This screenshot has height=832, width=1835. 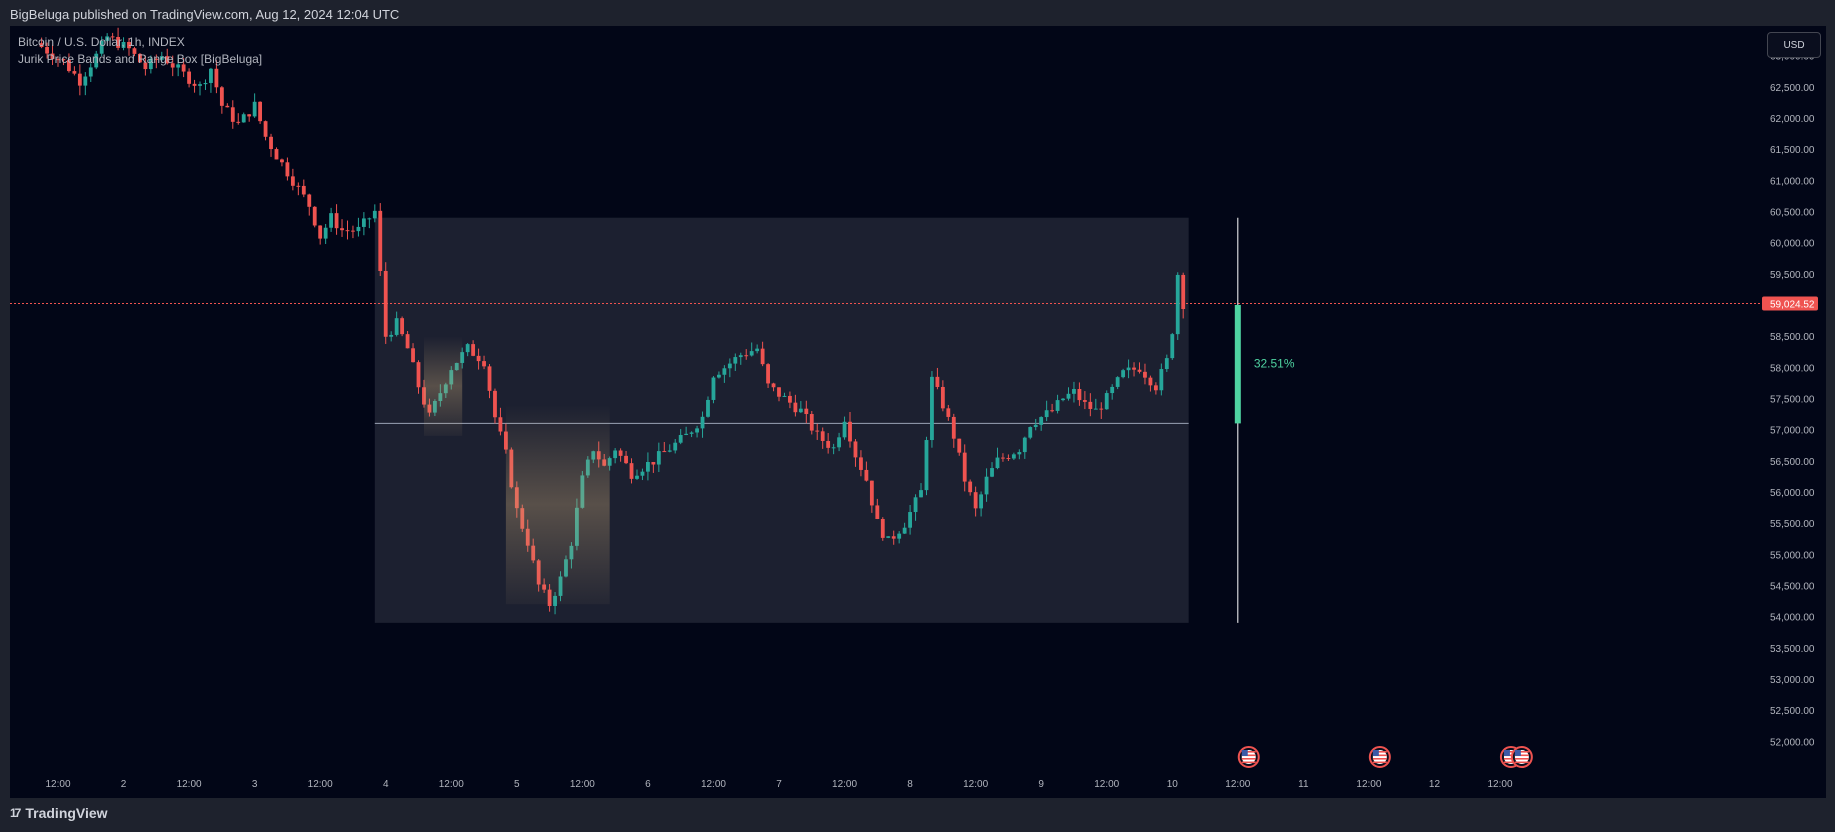 I want to click on price-axis-background, so click(x=1793, y=404).